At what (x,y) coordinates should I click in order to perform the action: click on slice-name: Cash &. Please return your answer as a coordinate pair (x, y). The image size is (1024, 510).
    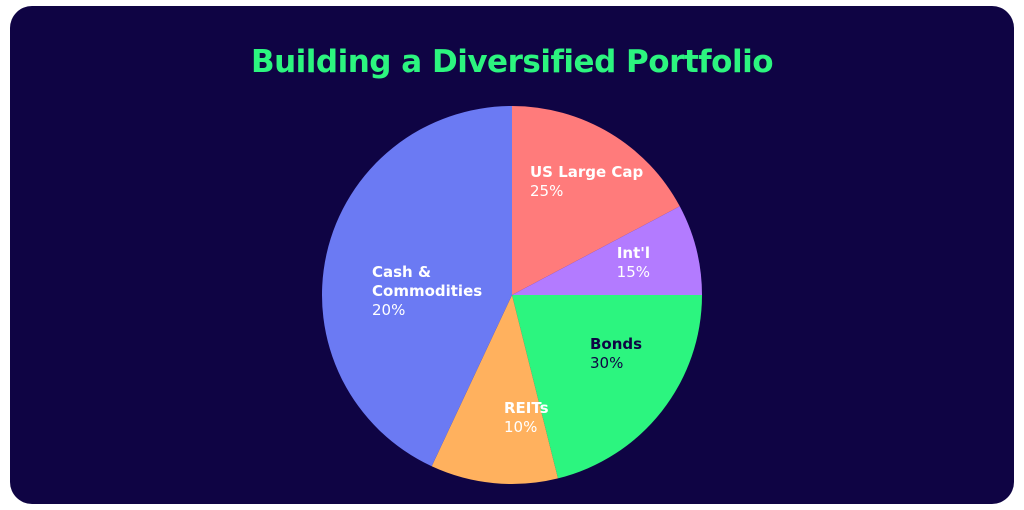
    Looking at the image, I should click on (401, 272).